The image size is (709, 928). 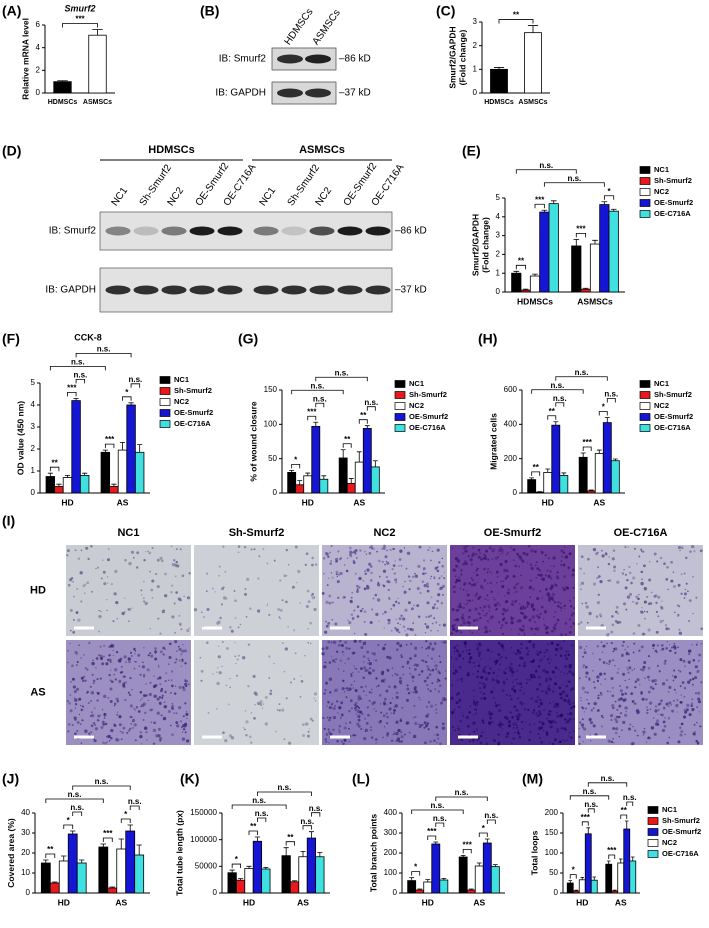 I want to click on significance-label: ***, so click(x=586, y=817).